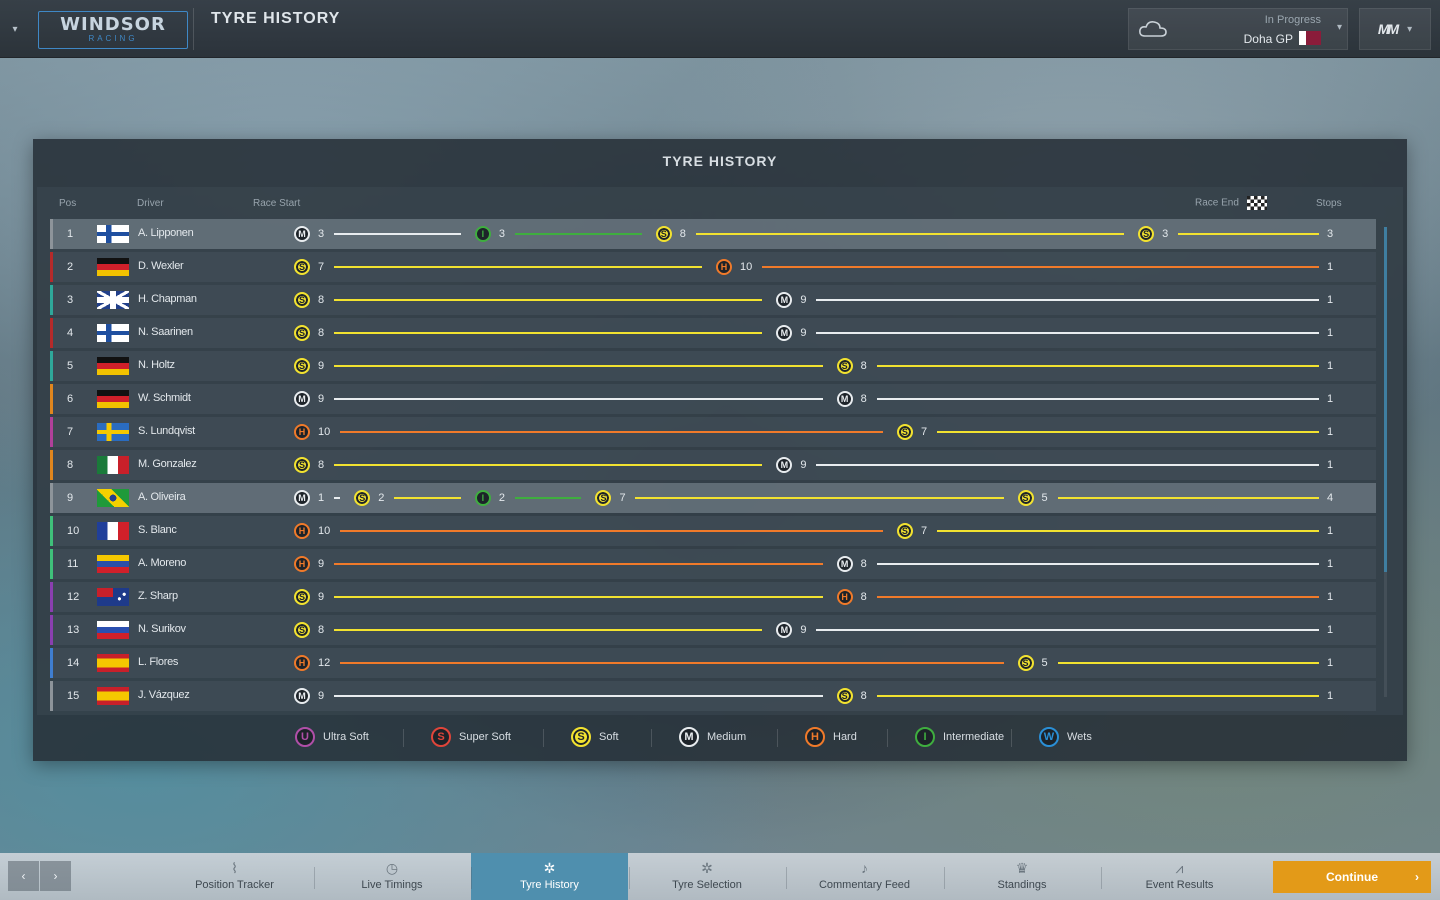  I want to click on table-row: 10 S. Blanc H 10 S 7 1, so click(713, 531).